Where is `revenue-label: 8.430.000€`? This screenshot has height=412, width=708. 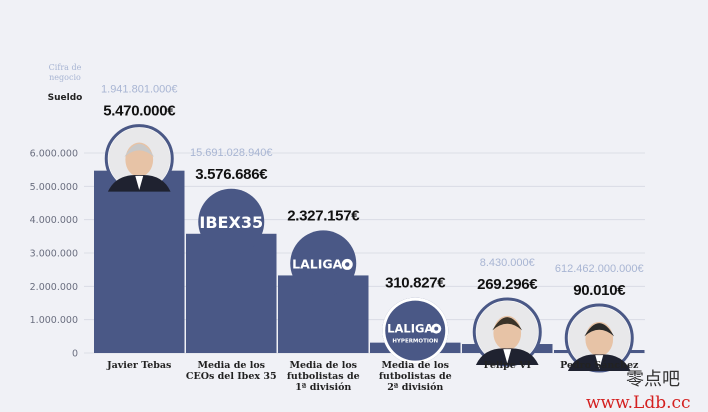
revenue-label: 8.430.000€ is located at coordinates (507, 263).